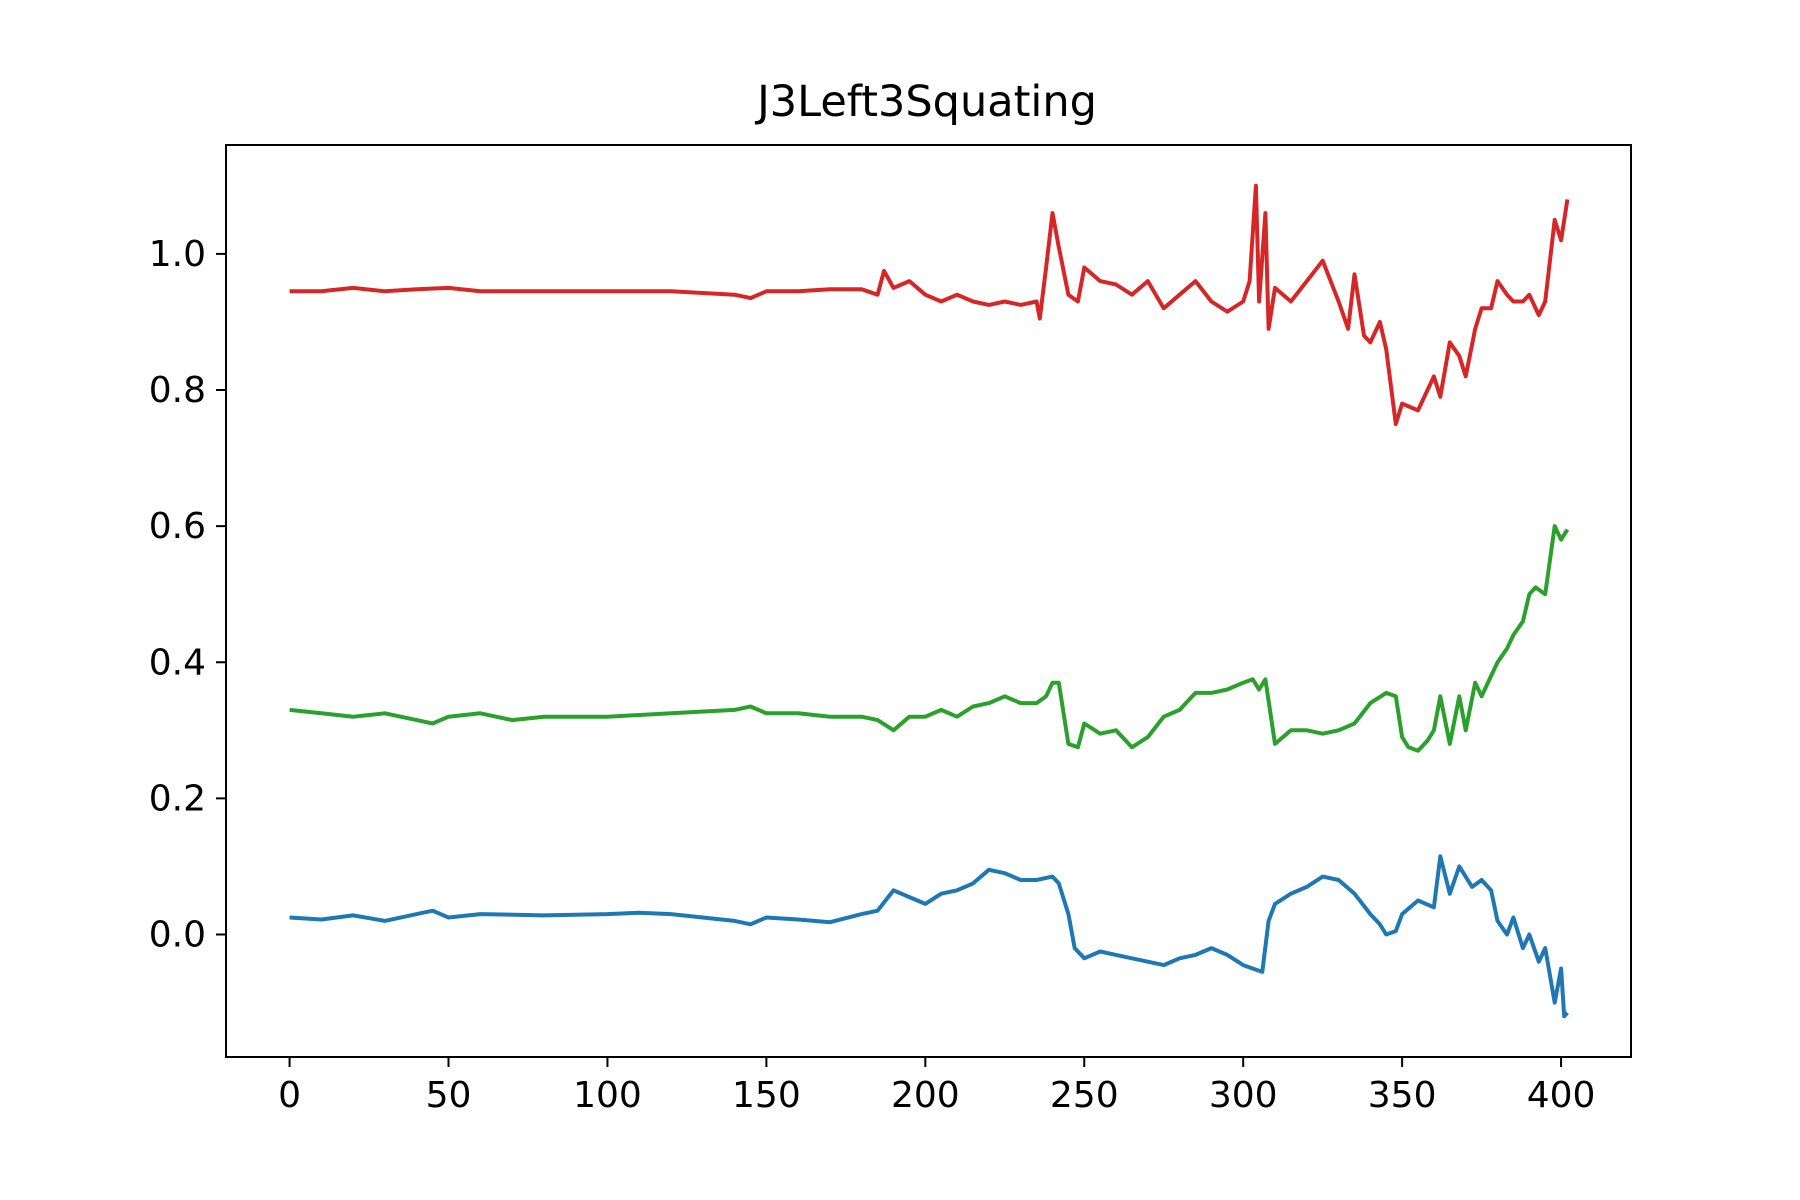  What do you see at coordinates (177, 934) in the screenshot?
I see `y-tick-label: 0.0` at bounding box center [177, 934].